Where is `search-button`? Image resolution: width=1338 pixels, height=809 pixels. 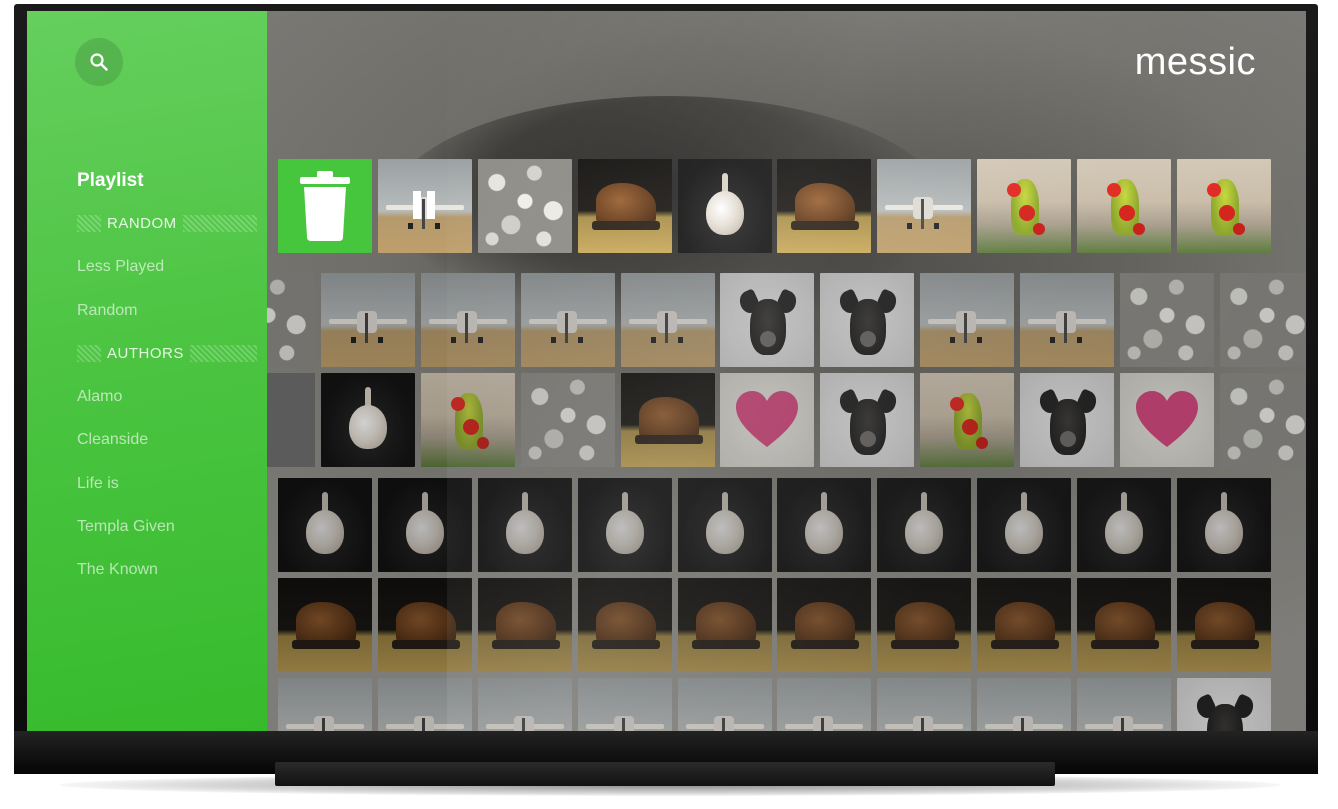
search-button is located at coordinates (99, 62).